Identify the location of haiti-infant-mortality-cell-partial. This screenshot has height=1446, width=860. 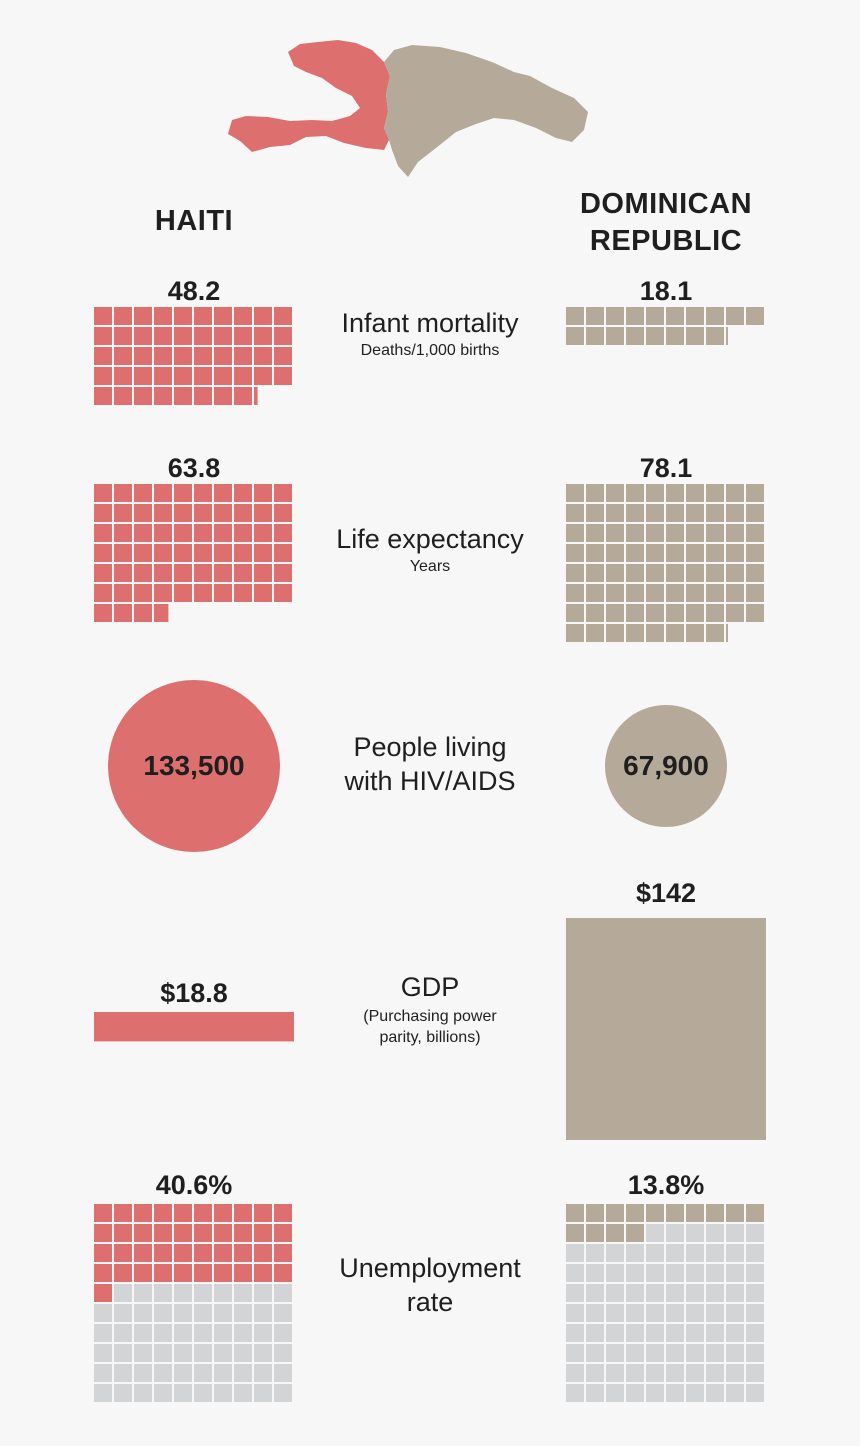
(256, 396).